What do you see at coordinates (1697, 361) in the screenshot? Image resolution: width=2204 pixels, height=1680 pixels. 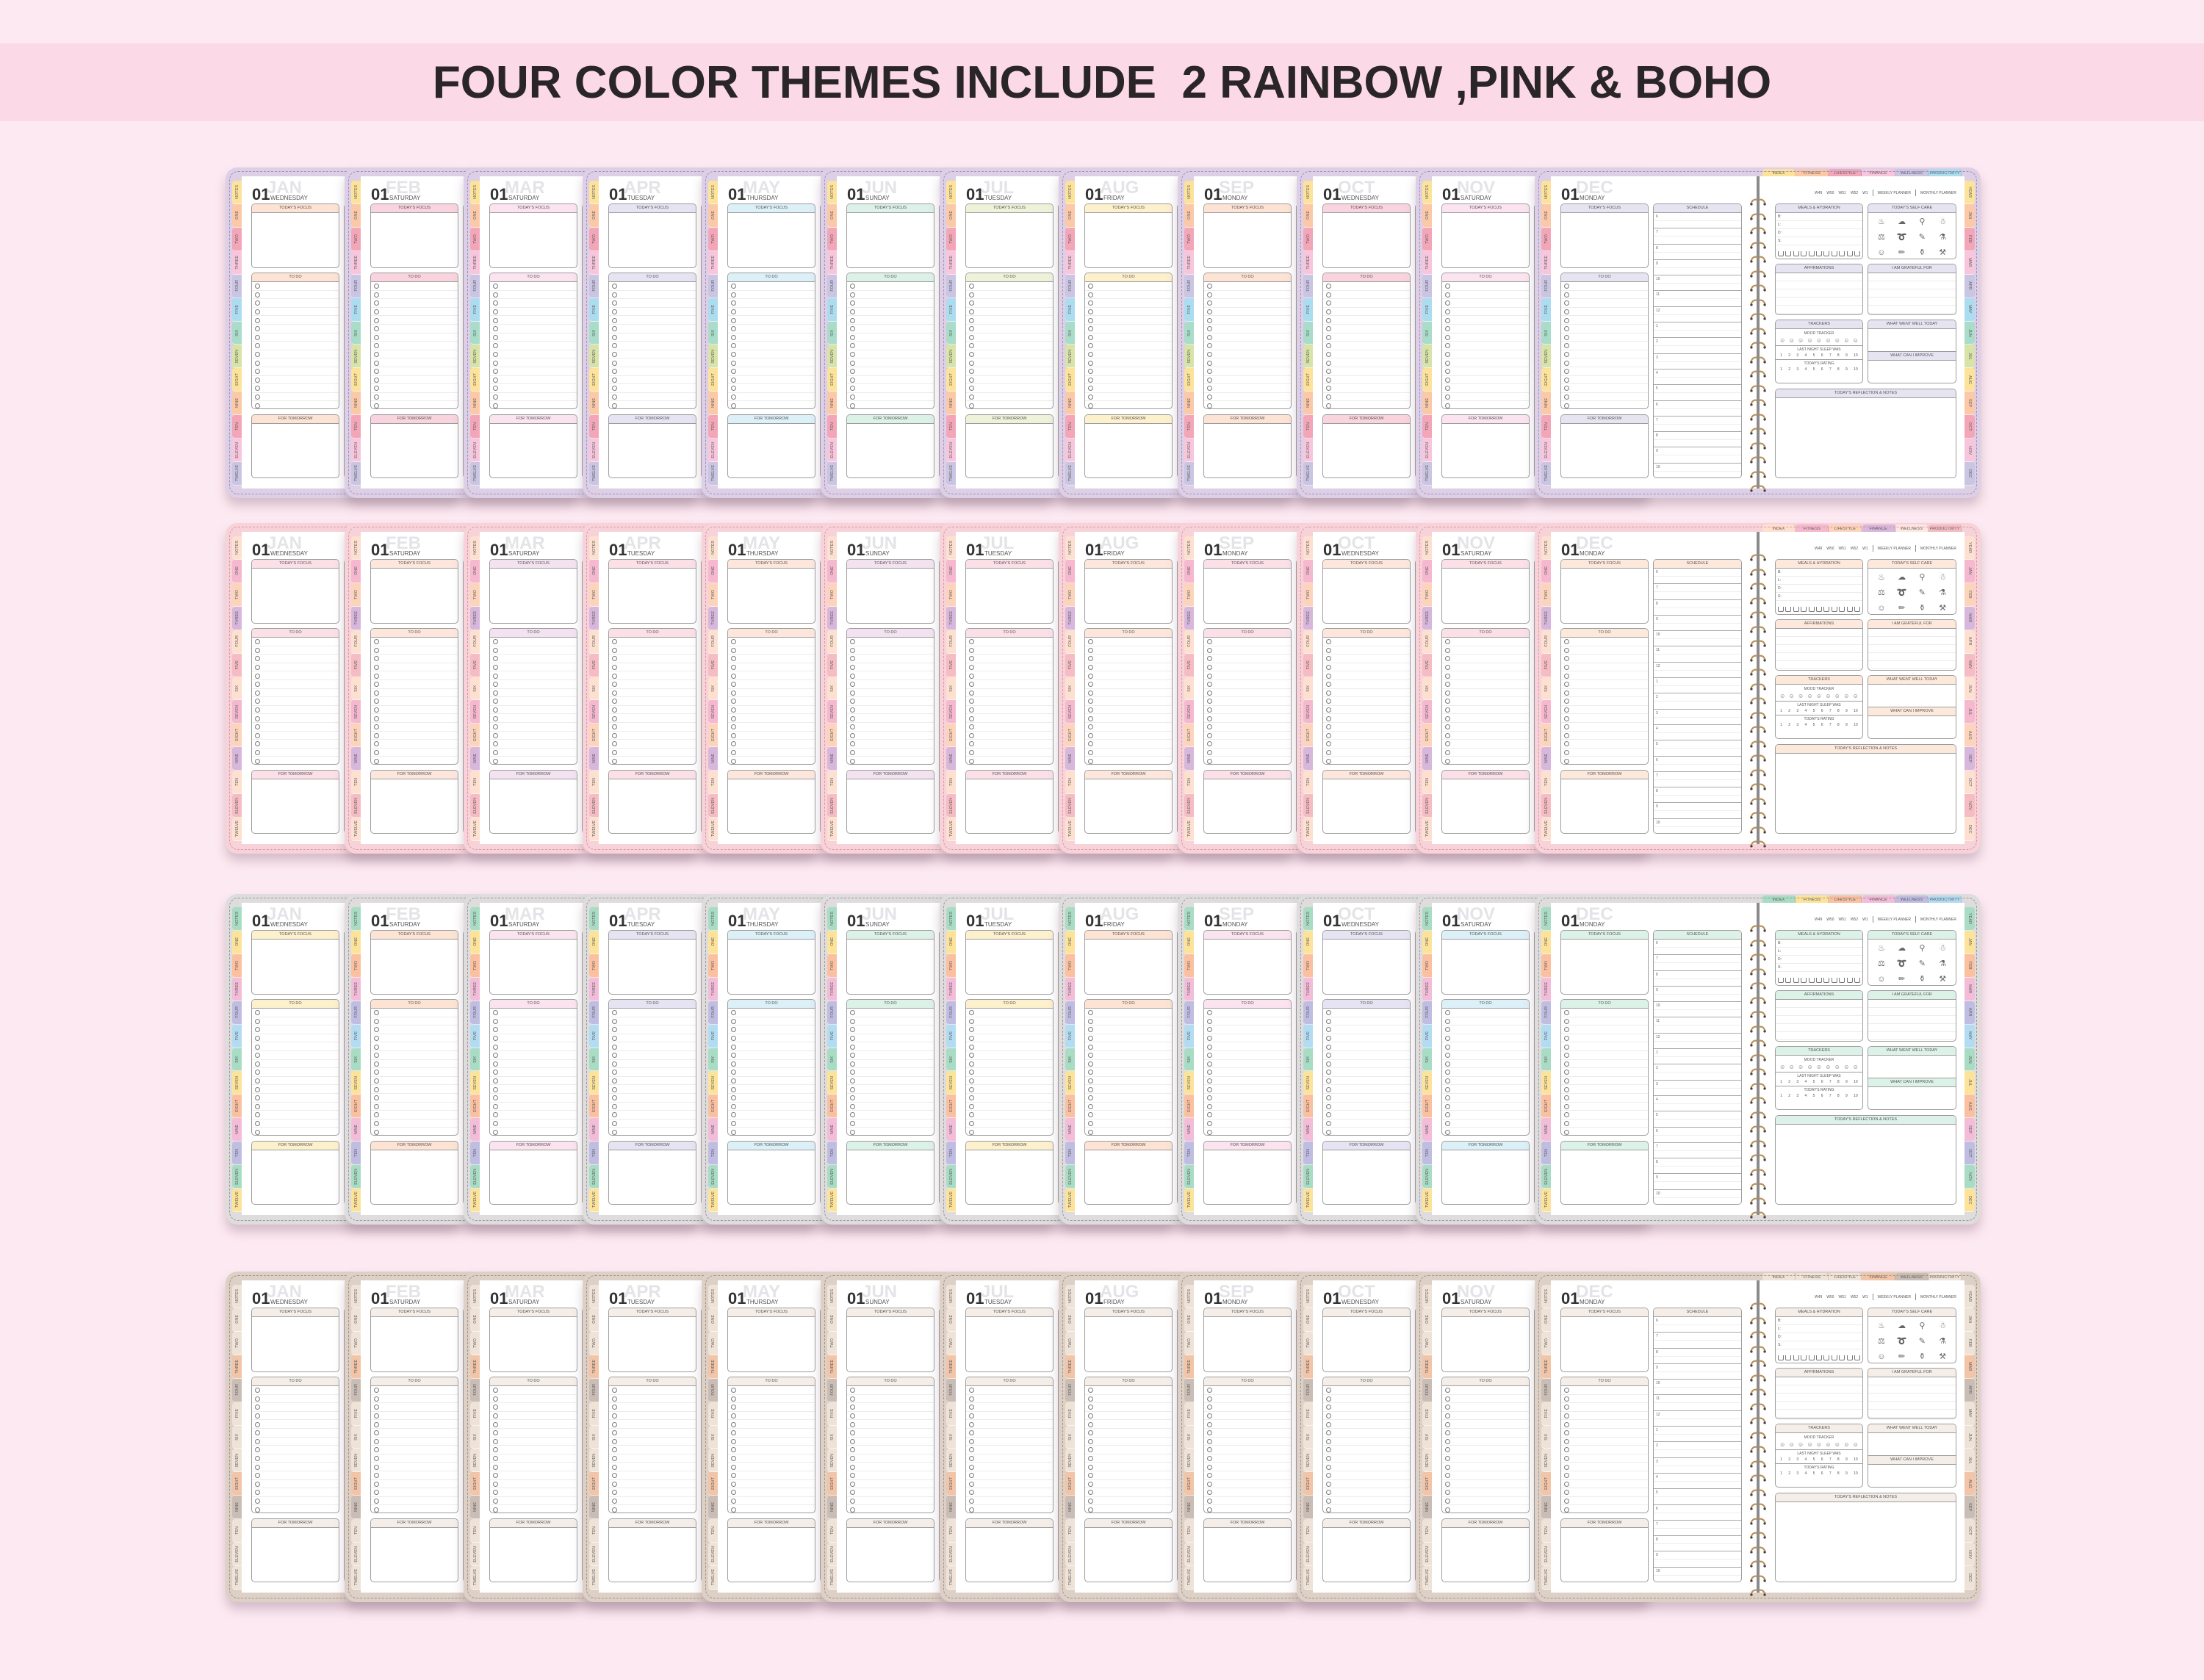 I see `schedule-slot: 3` at bounding box center [1697, 361].